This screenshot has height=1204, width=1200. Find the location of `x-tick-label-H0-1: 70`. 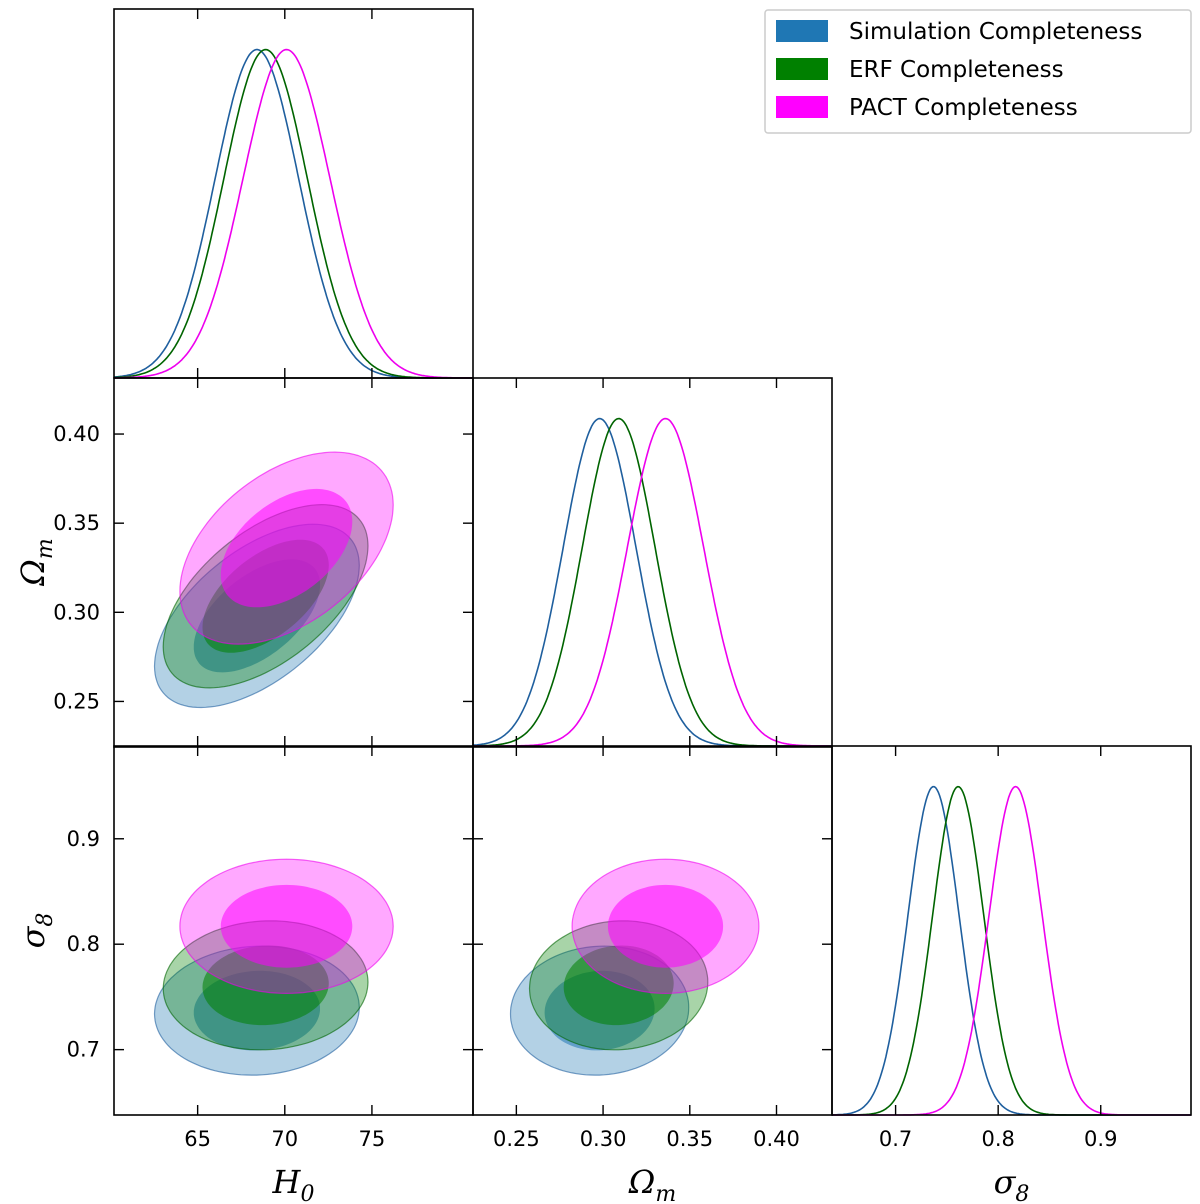

x-tick-label-H0-1: 70 is located at coordinates (284, 1139).